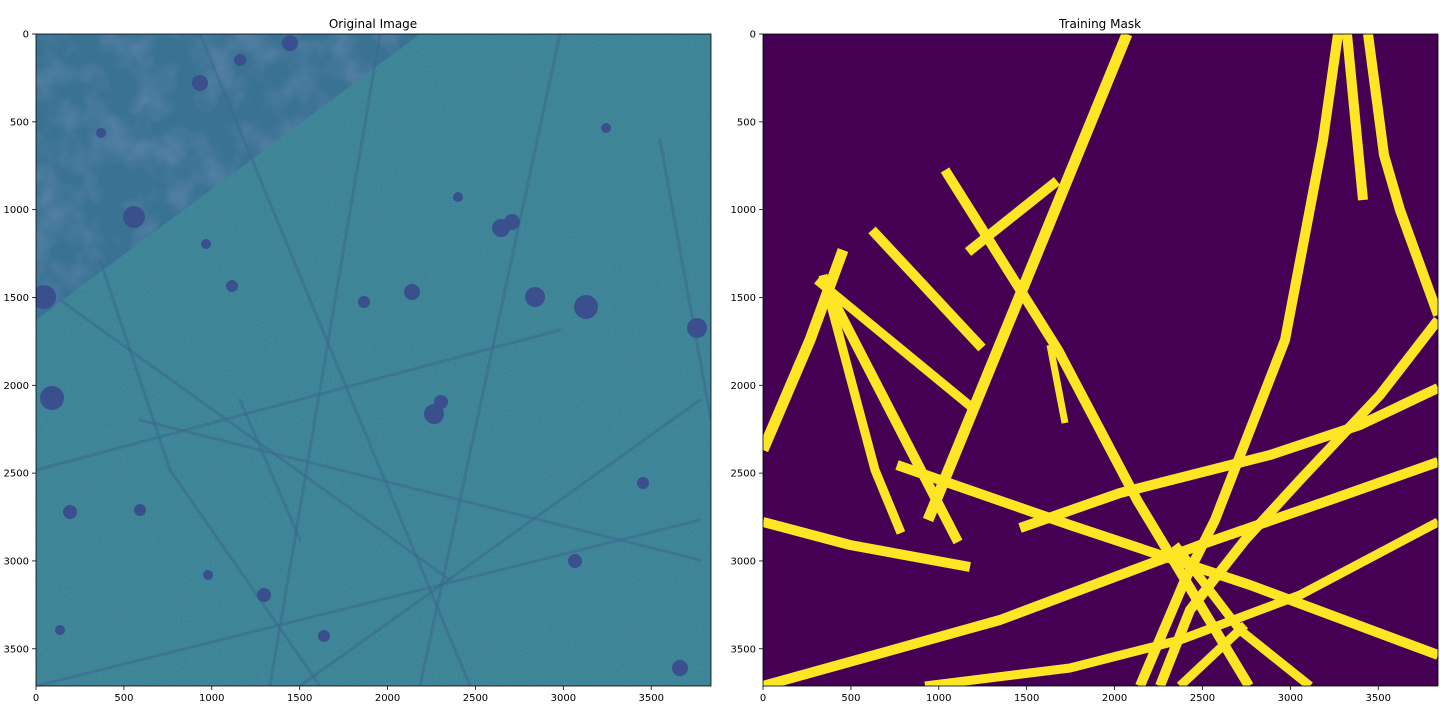 This screenshot has height=720, width=1440. I want to click on left-panel-title: Original Image, so click(373, 24).